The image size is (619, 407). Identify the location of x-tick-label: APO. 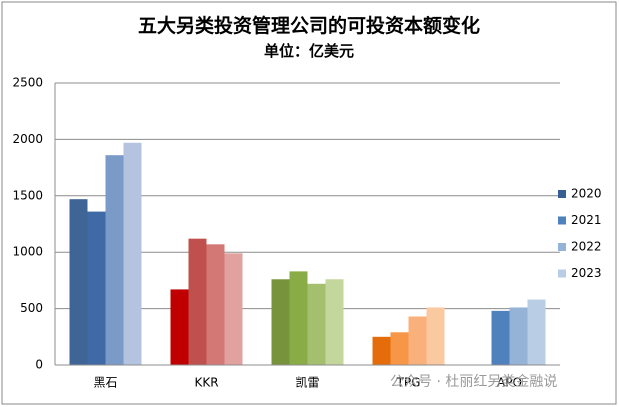
(509, 383).